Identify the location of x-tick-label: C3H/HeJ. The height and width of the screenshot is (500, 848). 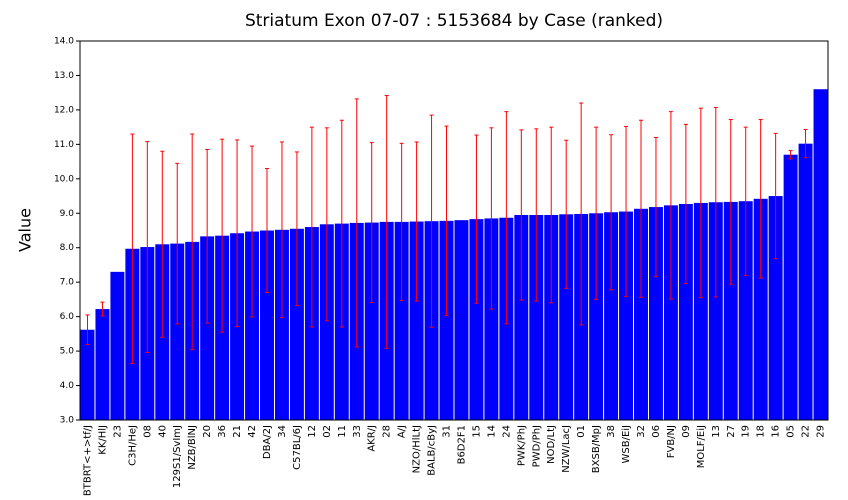
(132, 445).